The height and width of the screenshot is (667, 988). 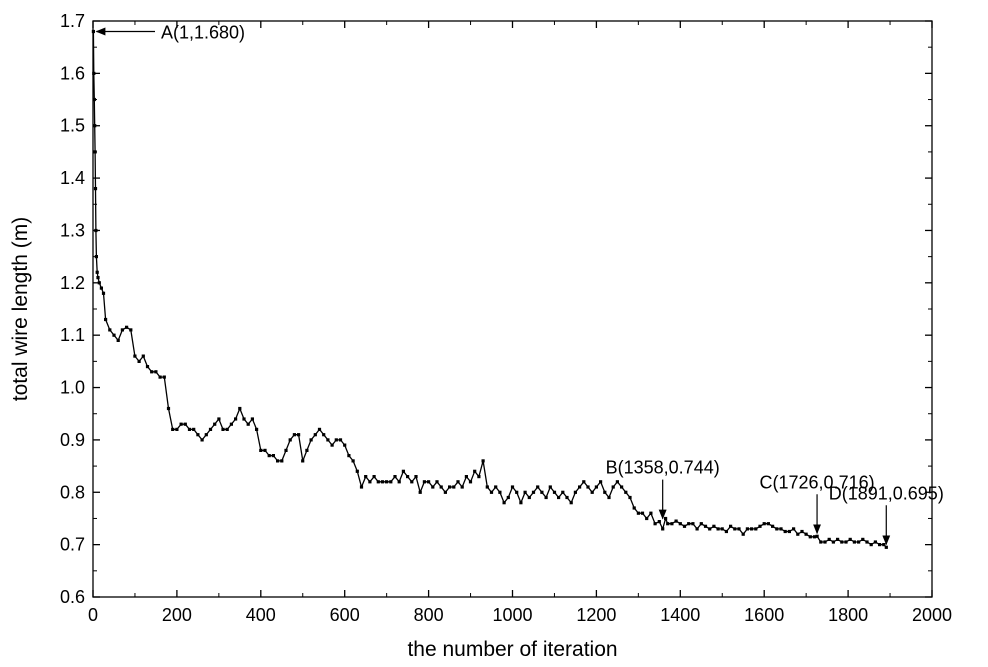 What do you see at coordinates (177, 615) in the screenshot?
I see `x-tick-label: 200` at bounding box center [177, 615].